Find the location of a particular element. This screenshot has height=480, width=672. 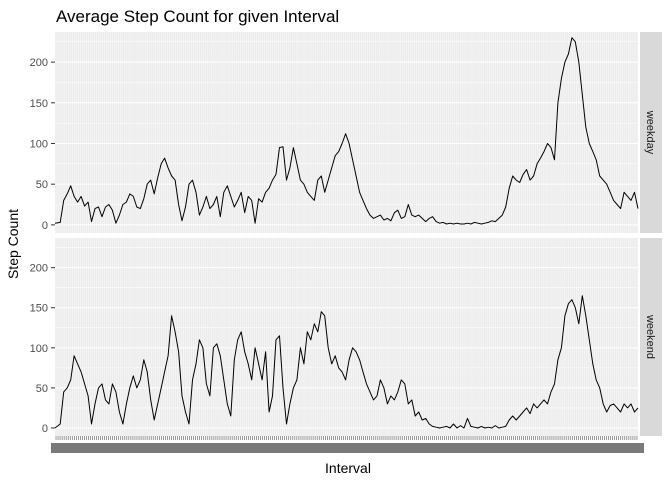

facet-strip-label: weekday is located at coordinates (650, 132).